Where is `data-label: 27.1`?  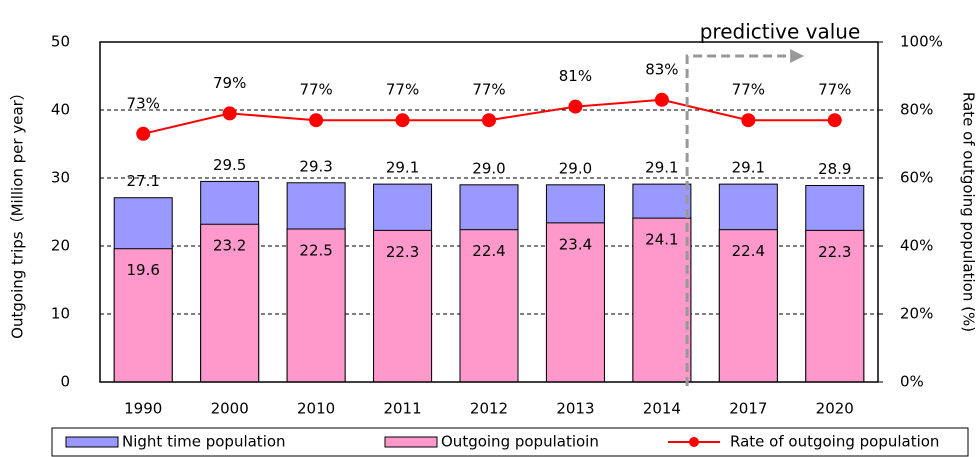 data-label: 27.1 is located at coordinates (143, 181).